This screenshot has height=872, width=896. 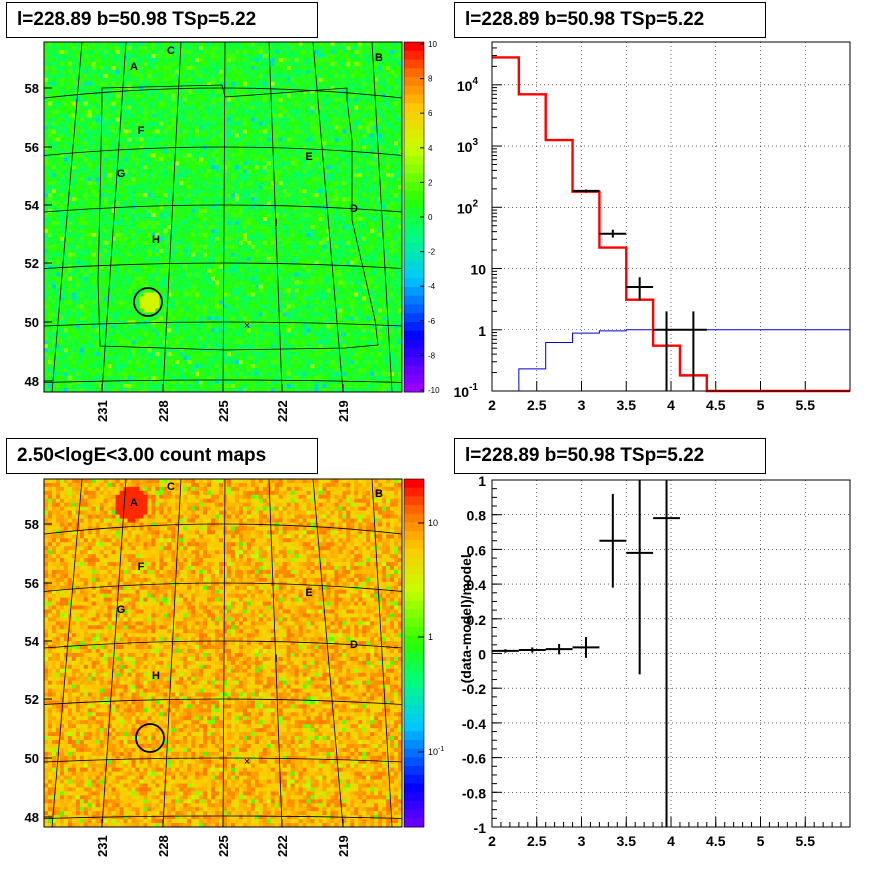 What do you see at coordinates (468, 207) in the screenshot?
I see `y-tick-label: 10²` at bounding box center [468, 207].